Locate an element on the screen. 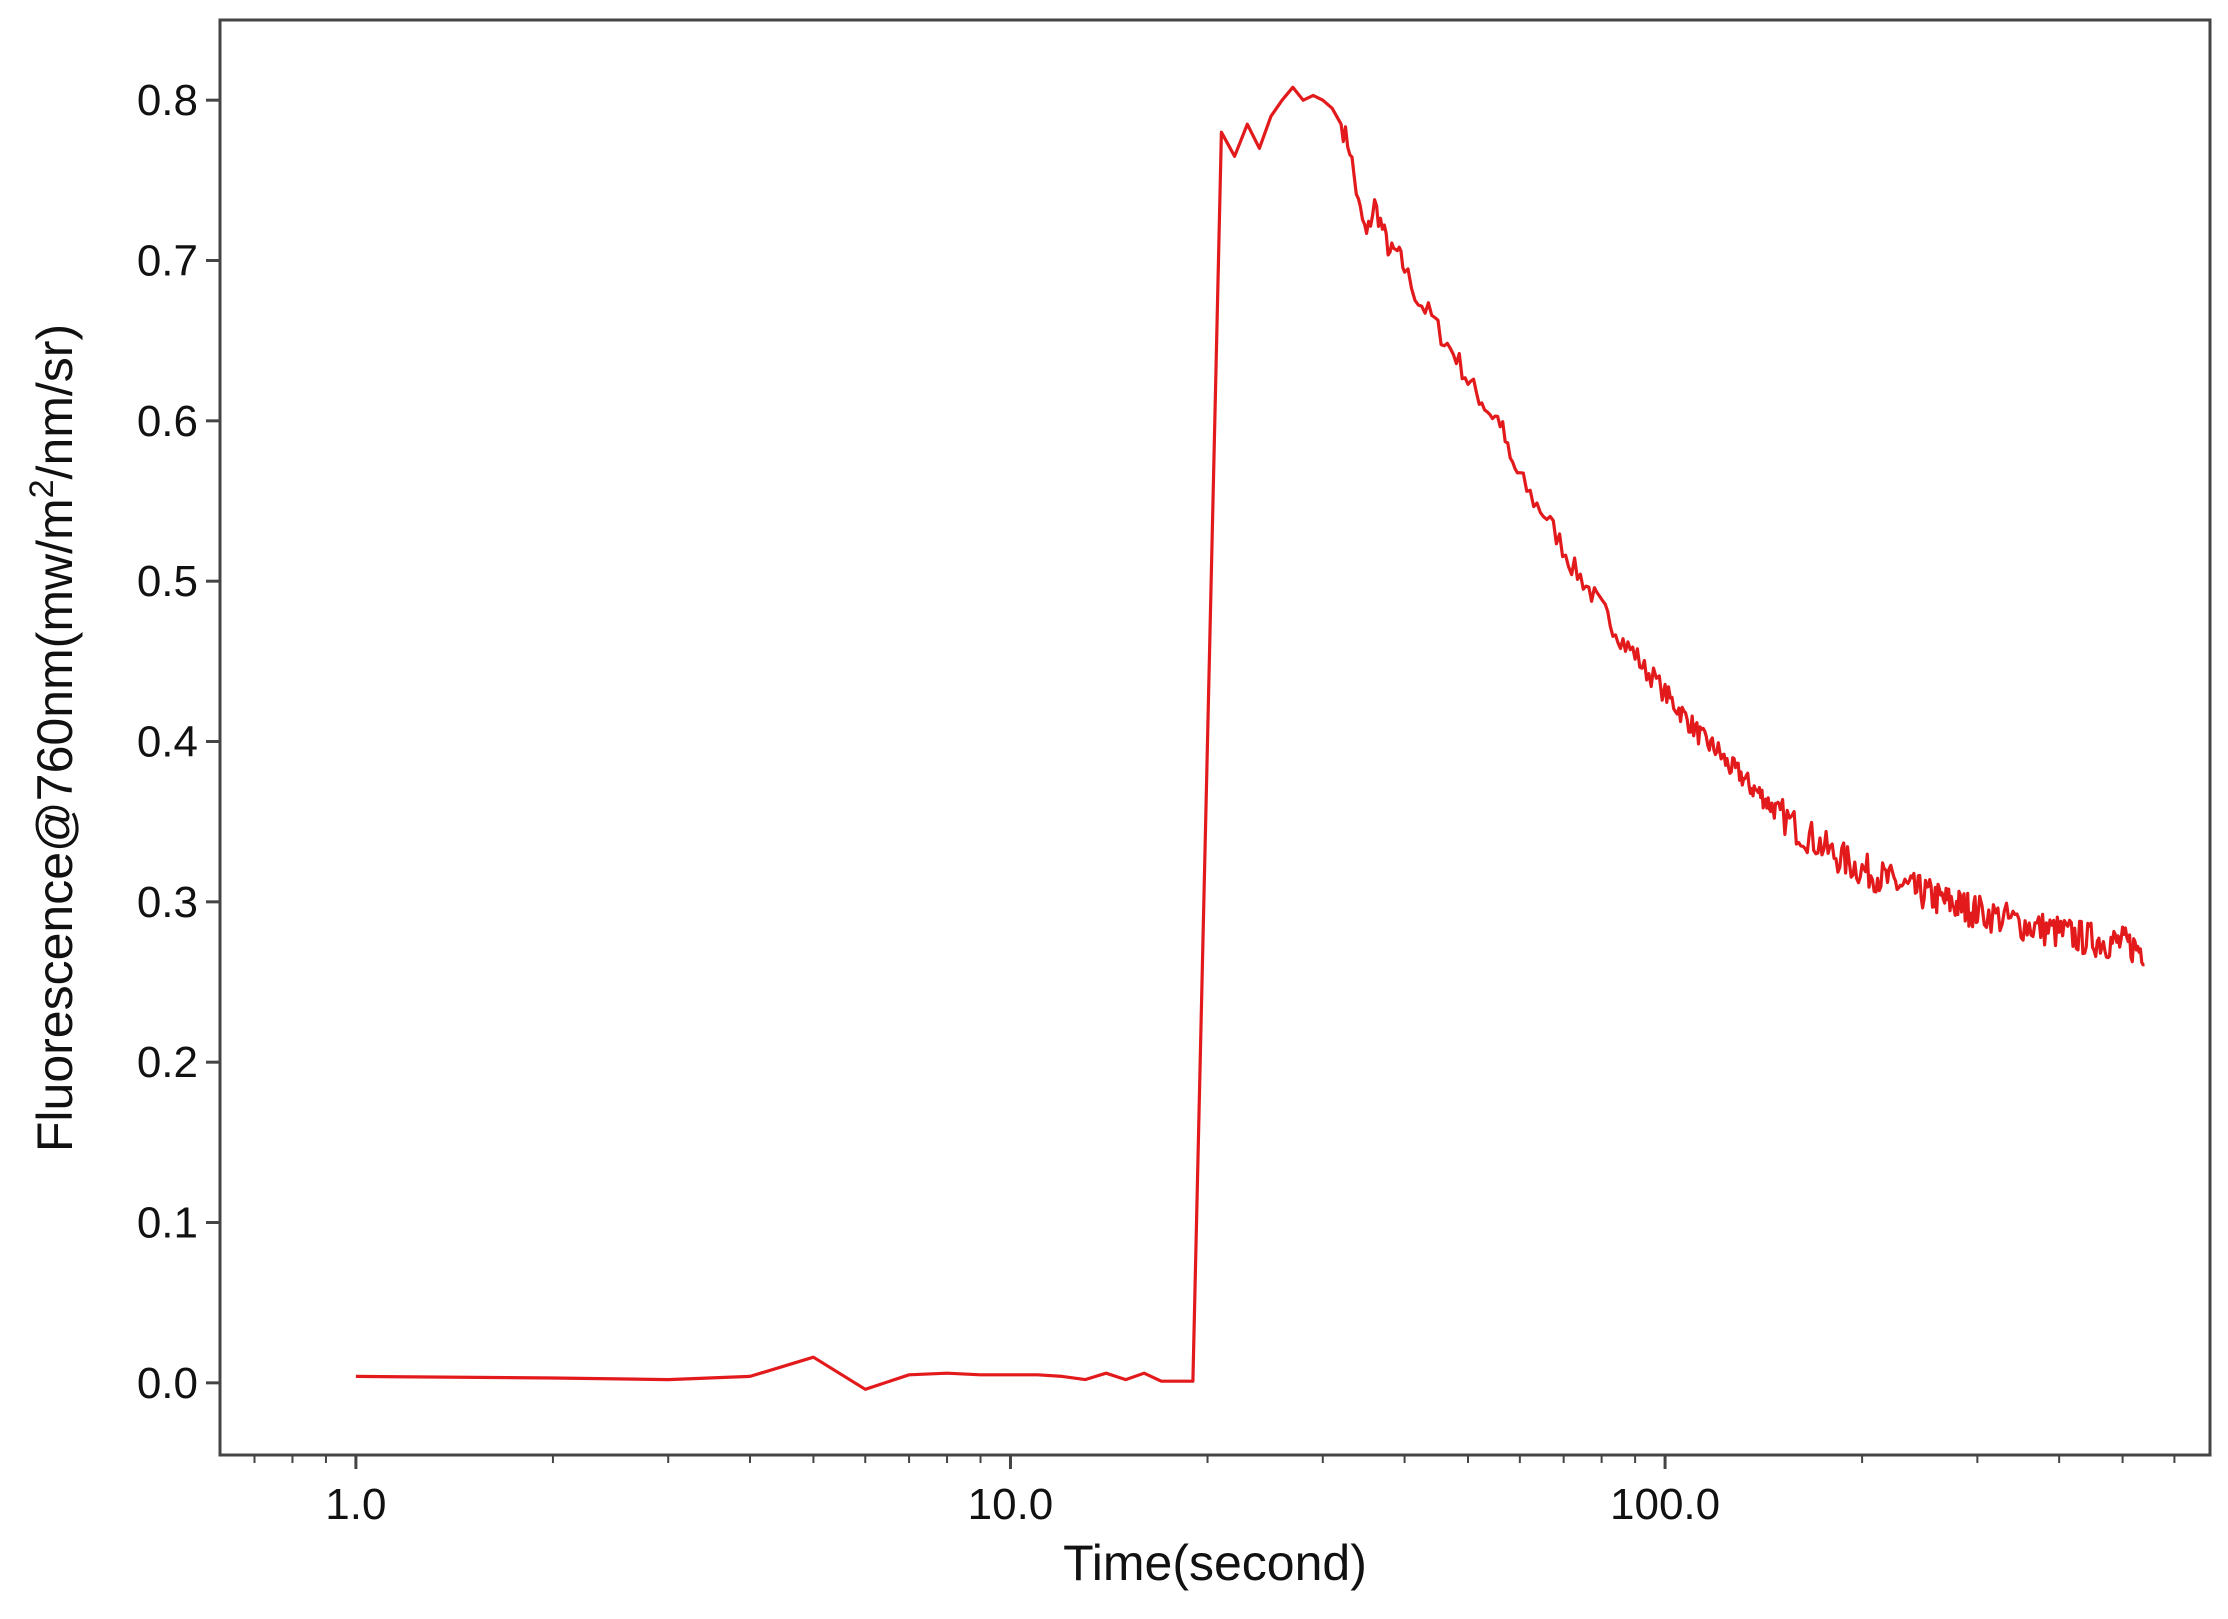  y-tick-label: 0.0 is located at coordinates (167, 1383).